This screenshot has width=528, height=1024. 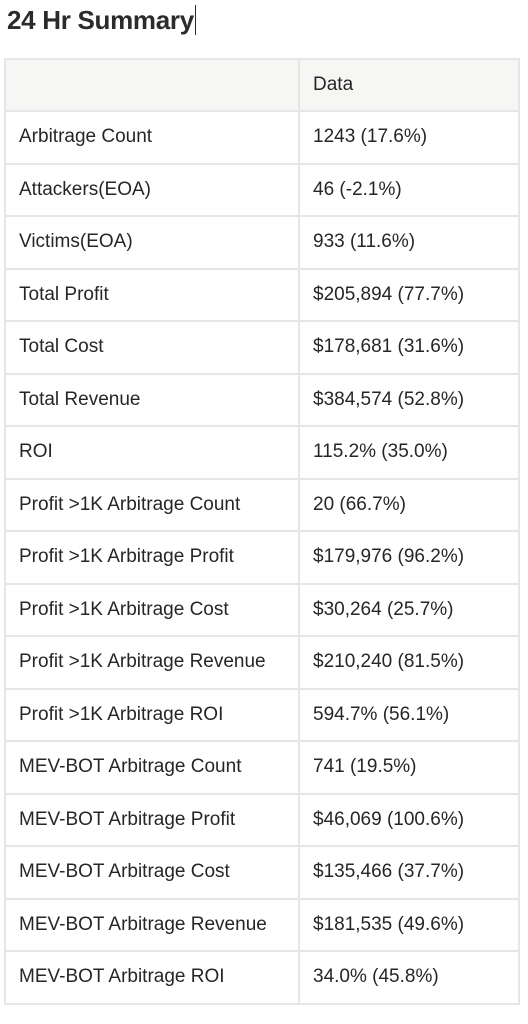 I want to click on table-row: Attackers(EOA) 46 (-2.1%), so click(x=262, y=189).